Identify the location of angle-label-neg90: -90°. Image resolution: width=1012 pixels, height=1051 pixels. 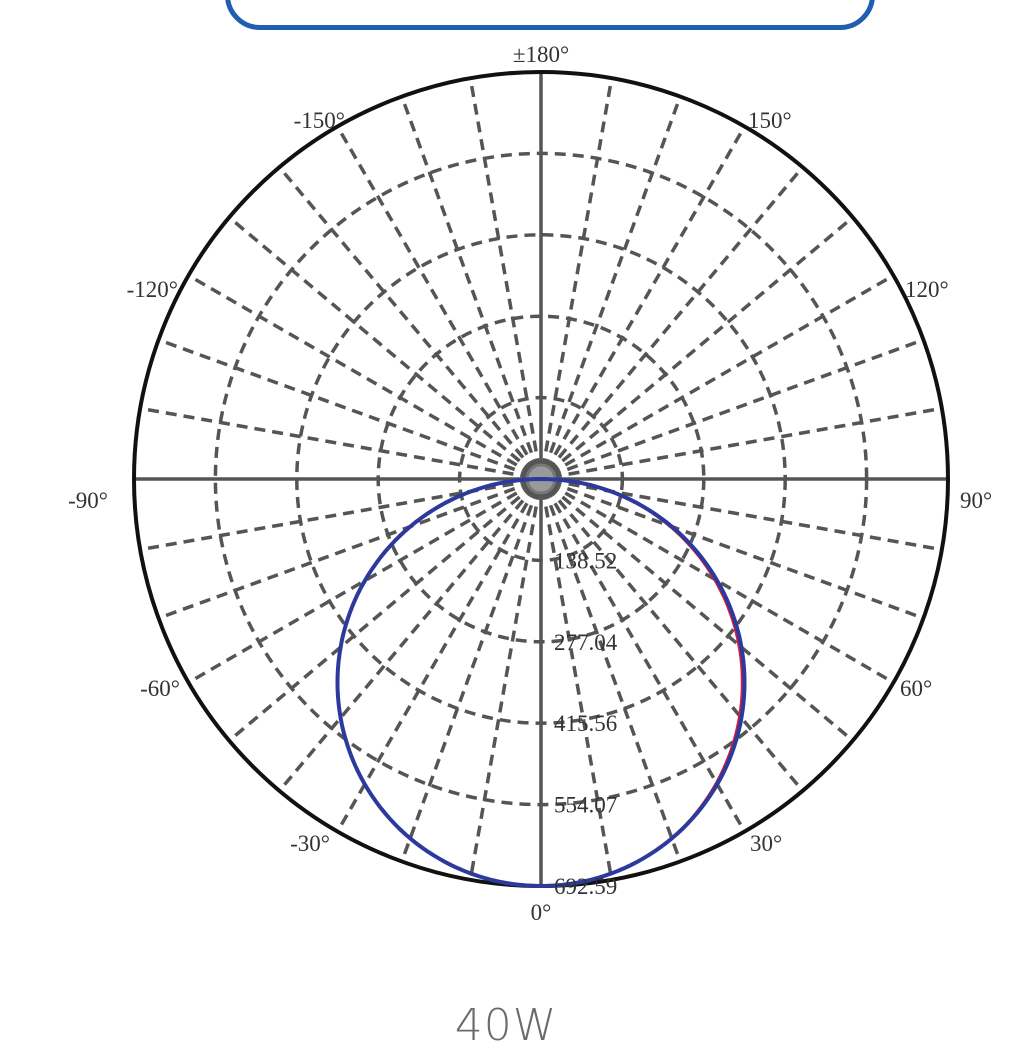
(88, 500).